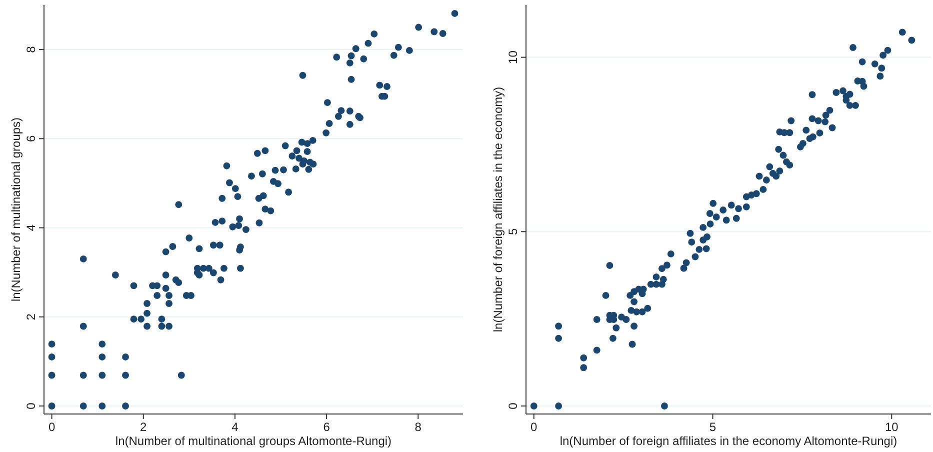  Describe the element at coordinates (326, 427) in the screenshot. I see `x-tick-label: 6` at that location.